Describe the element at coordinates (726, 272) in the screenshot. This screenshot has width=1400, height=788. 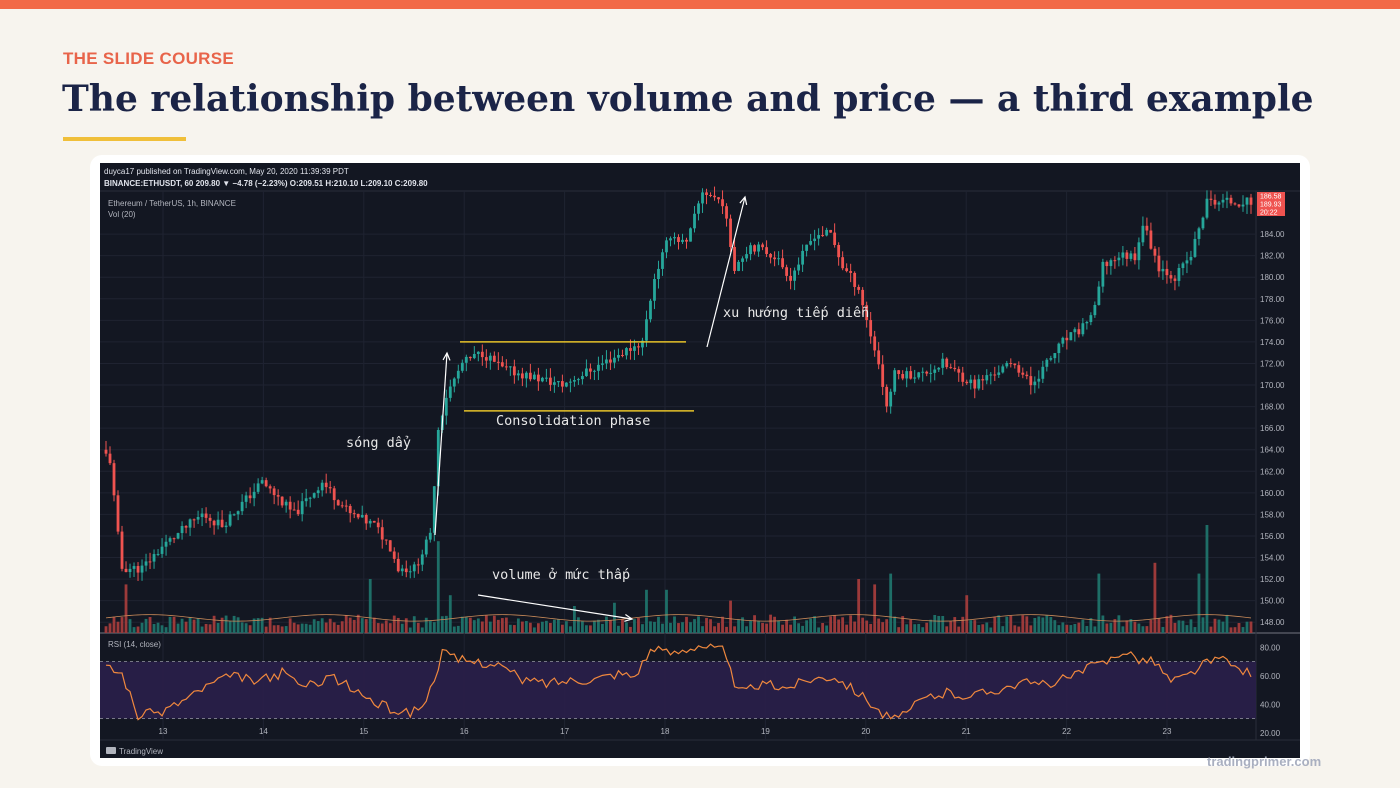
I see `trend-arrow` at that location.